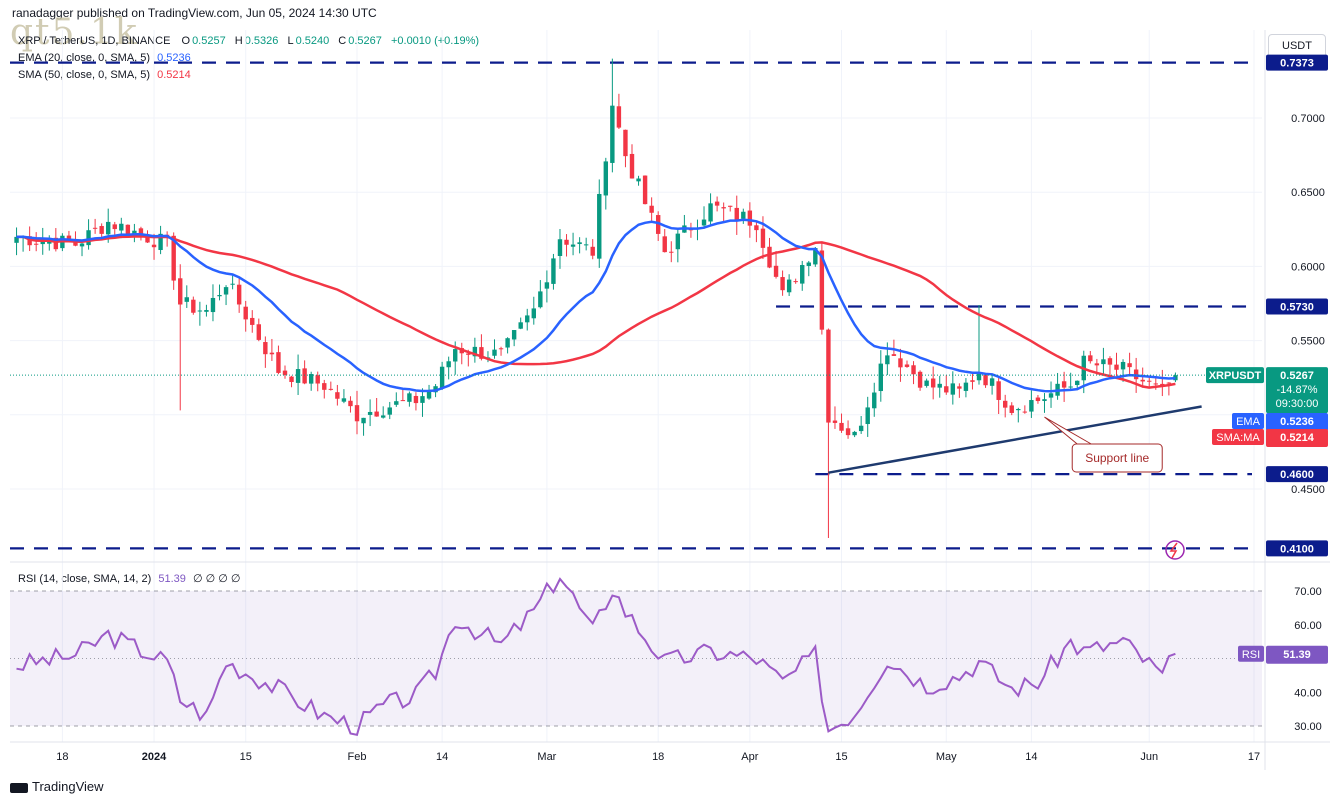 This screenshot has width=1339, height=805. I want to click on rsi-tag-name-bg, so click(1251, 653).